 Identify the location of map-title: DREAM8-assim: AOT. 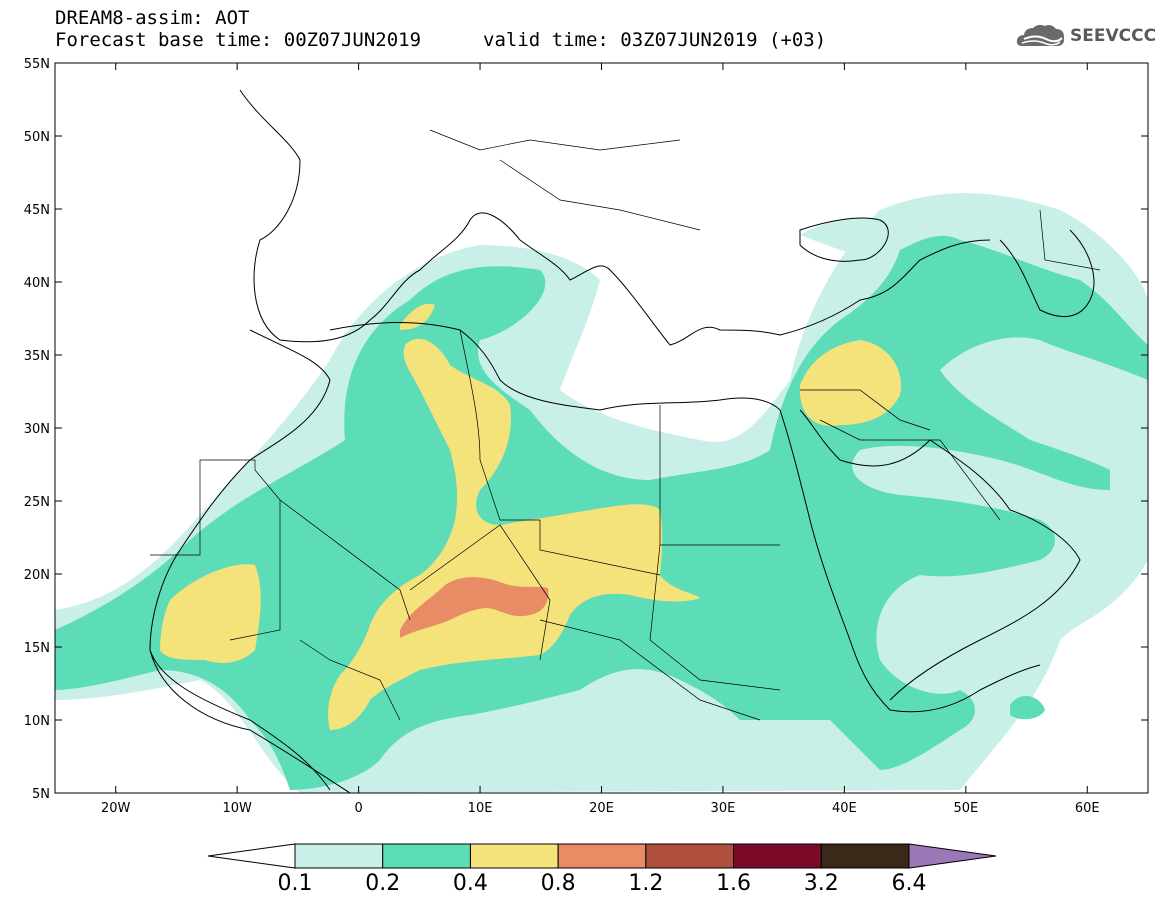
(152, 18).